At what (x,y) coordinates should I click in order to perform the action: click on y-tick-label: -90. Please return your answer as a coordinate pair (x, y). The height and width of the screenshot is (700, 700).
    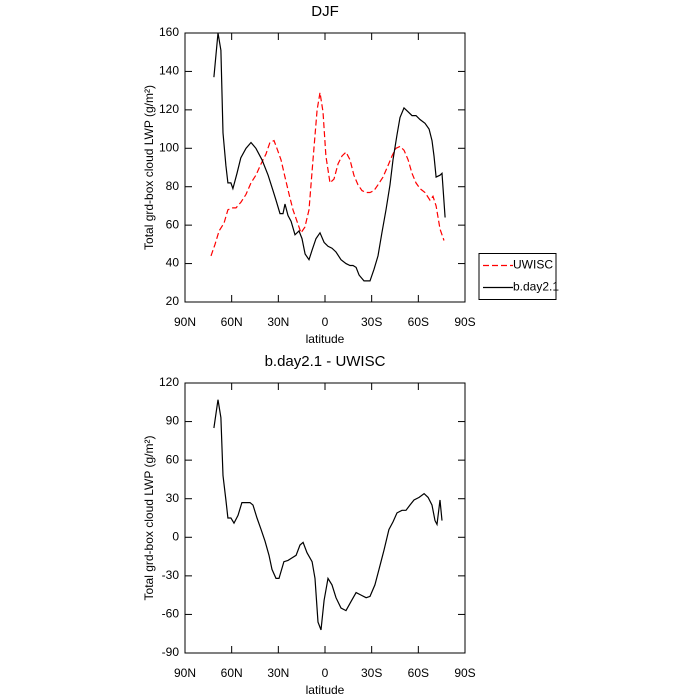
    Looking at the image, I should click on (171, 652).